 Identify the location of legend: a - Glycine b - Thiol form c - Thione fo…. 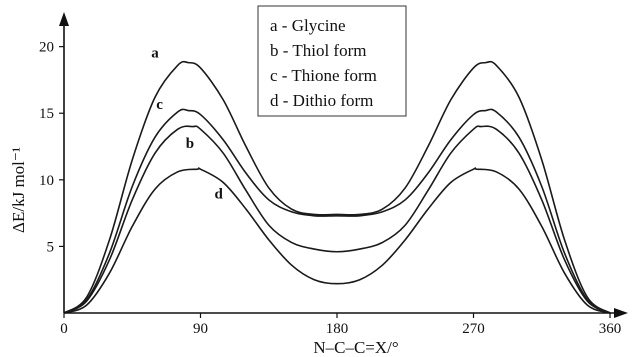
(332, 61).